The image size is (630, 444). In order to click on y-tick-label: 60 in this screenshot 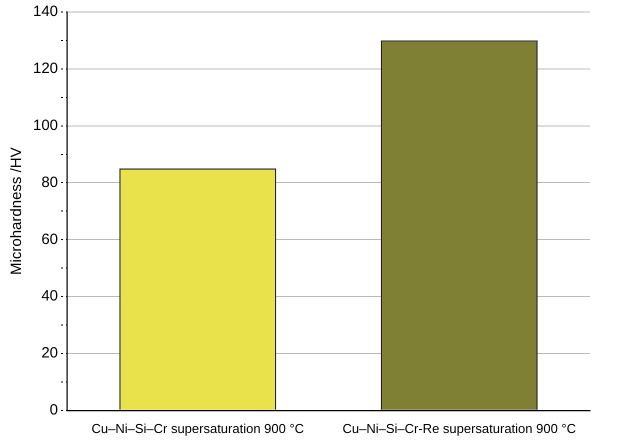, I will do `click(49, 239)`.